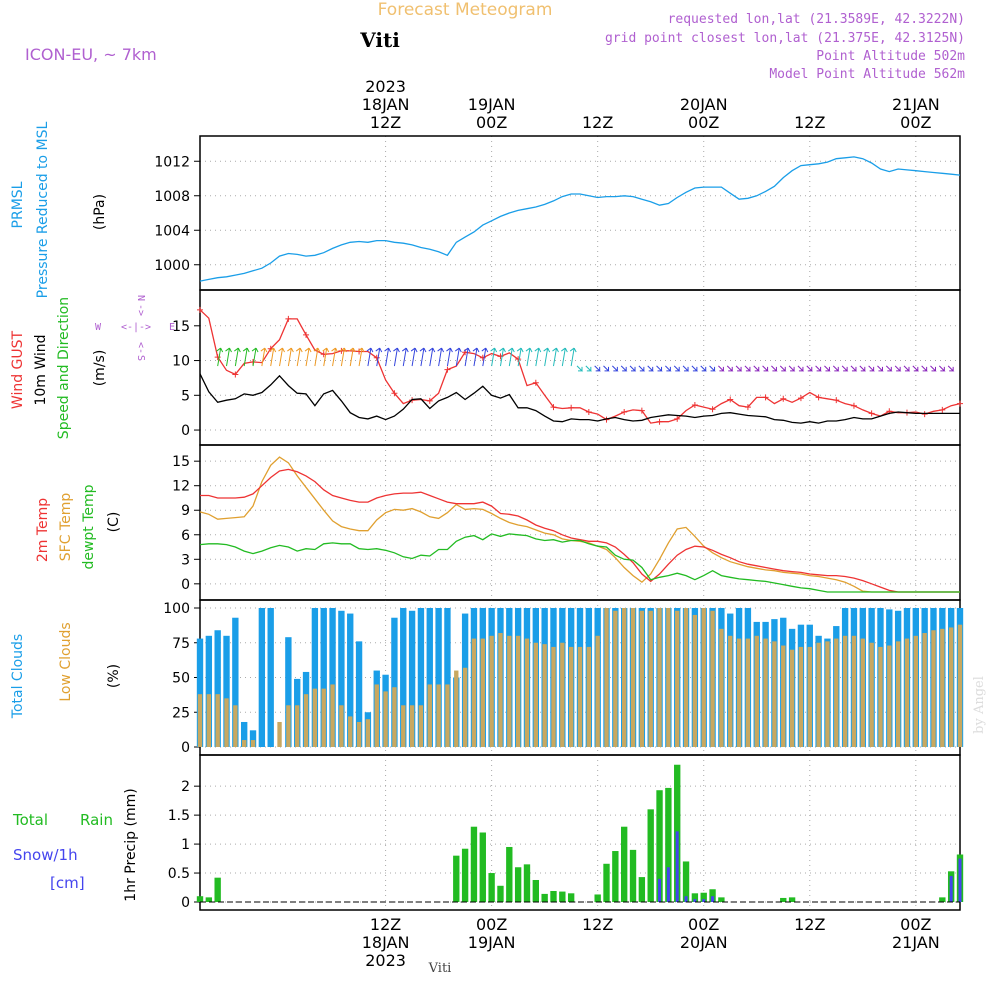  I want to click on compass-legend: N -> W <-|-> E <- S, so click(135, 328).